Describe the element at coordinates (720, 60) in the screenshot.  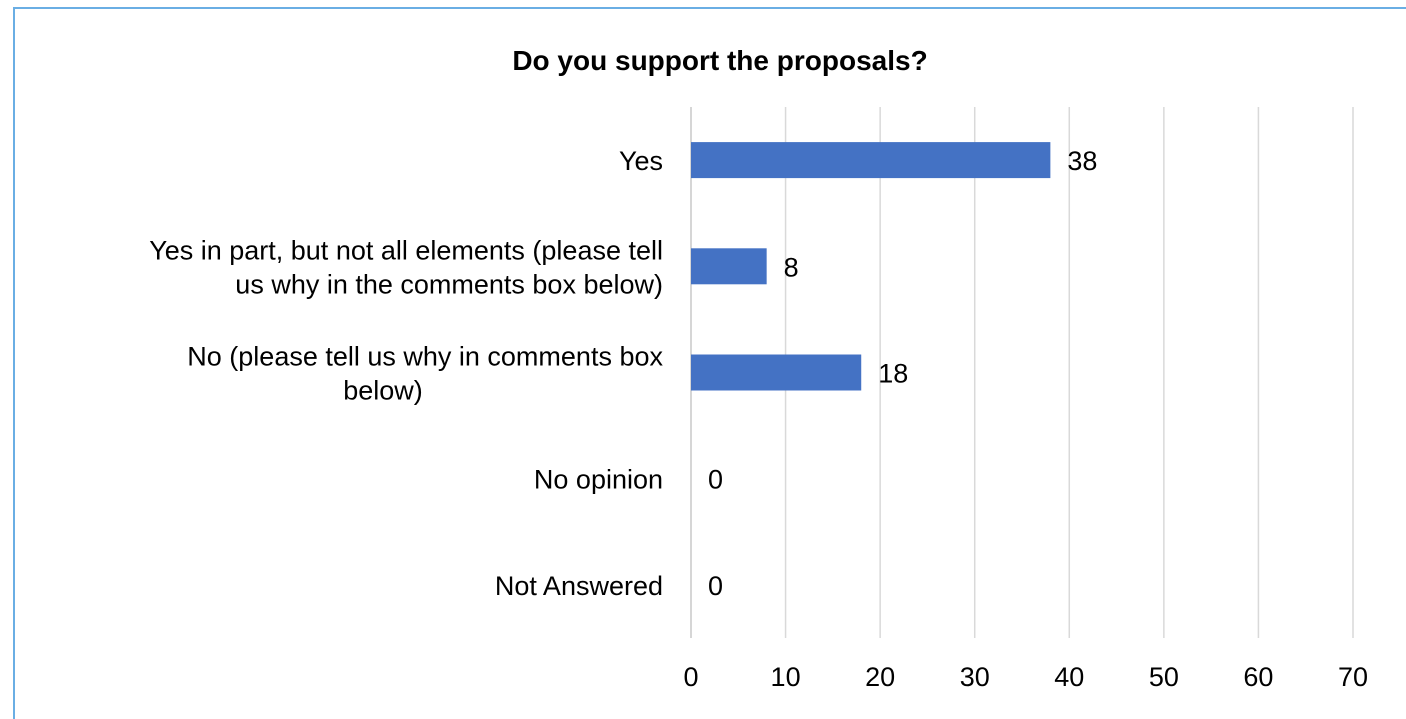
I see `chart-title: Do you support the proposals?` at that location.